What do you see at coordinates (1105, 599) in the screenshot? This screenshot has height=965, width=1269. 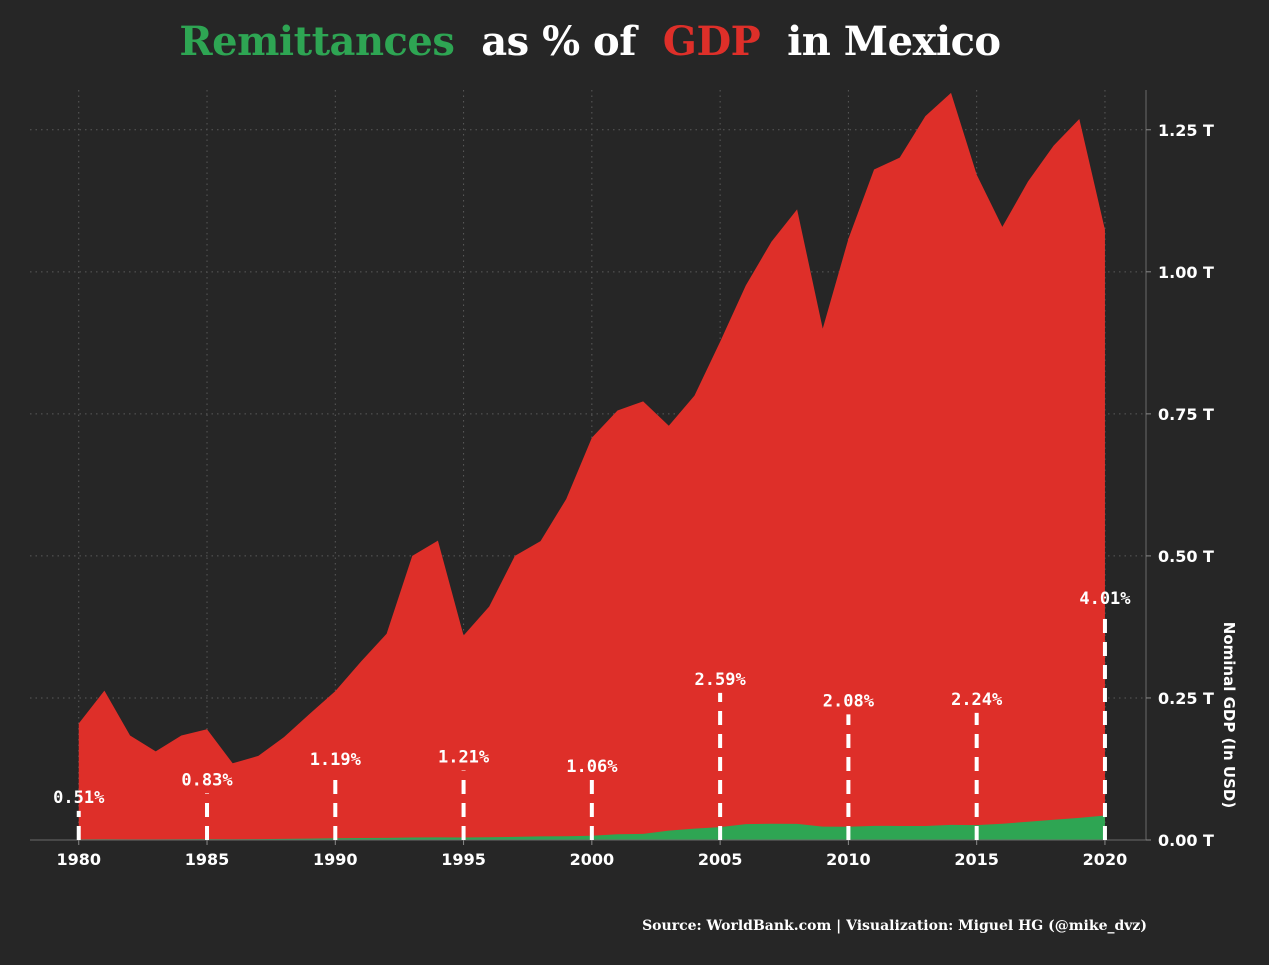 I see `annotation-label: 4.01%` at bounding box center [1105, 599].